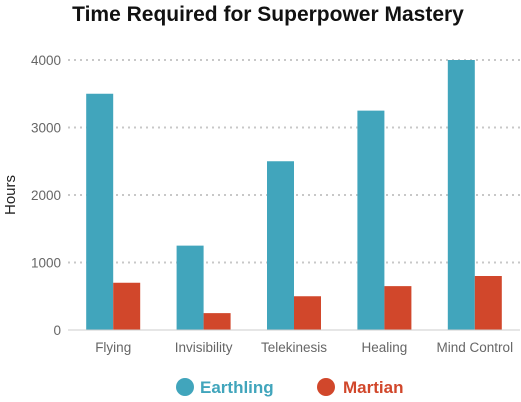 Image resolution: width=521 pixels, height=402 pixels. What do you see at coordinates (113, 347) in the screenshot?
I see `x-tick-label: Flying` at bounding box center [113, 347].